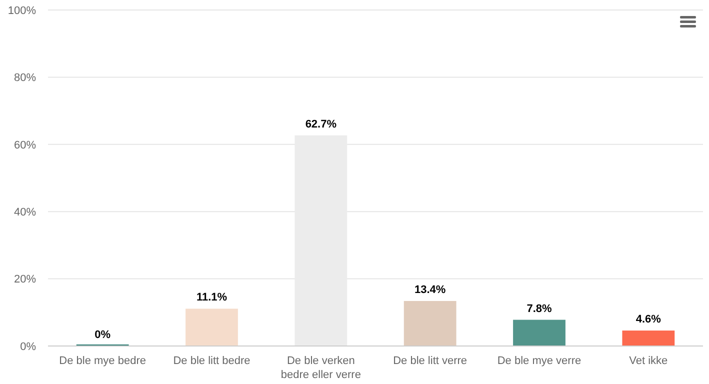 Image resolution: width=709 pixels, height=384 pixels. Describe the element at coordinates (25, 212) in the screenshot. I see `y-tick-label: 40%` at that location.